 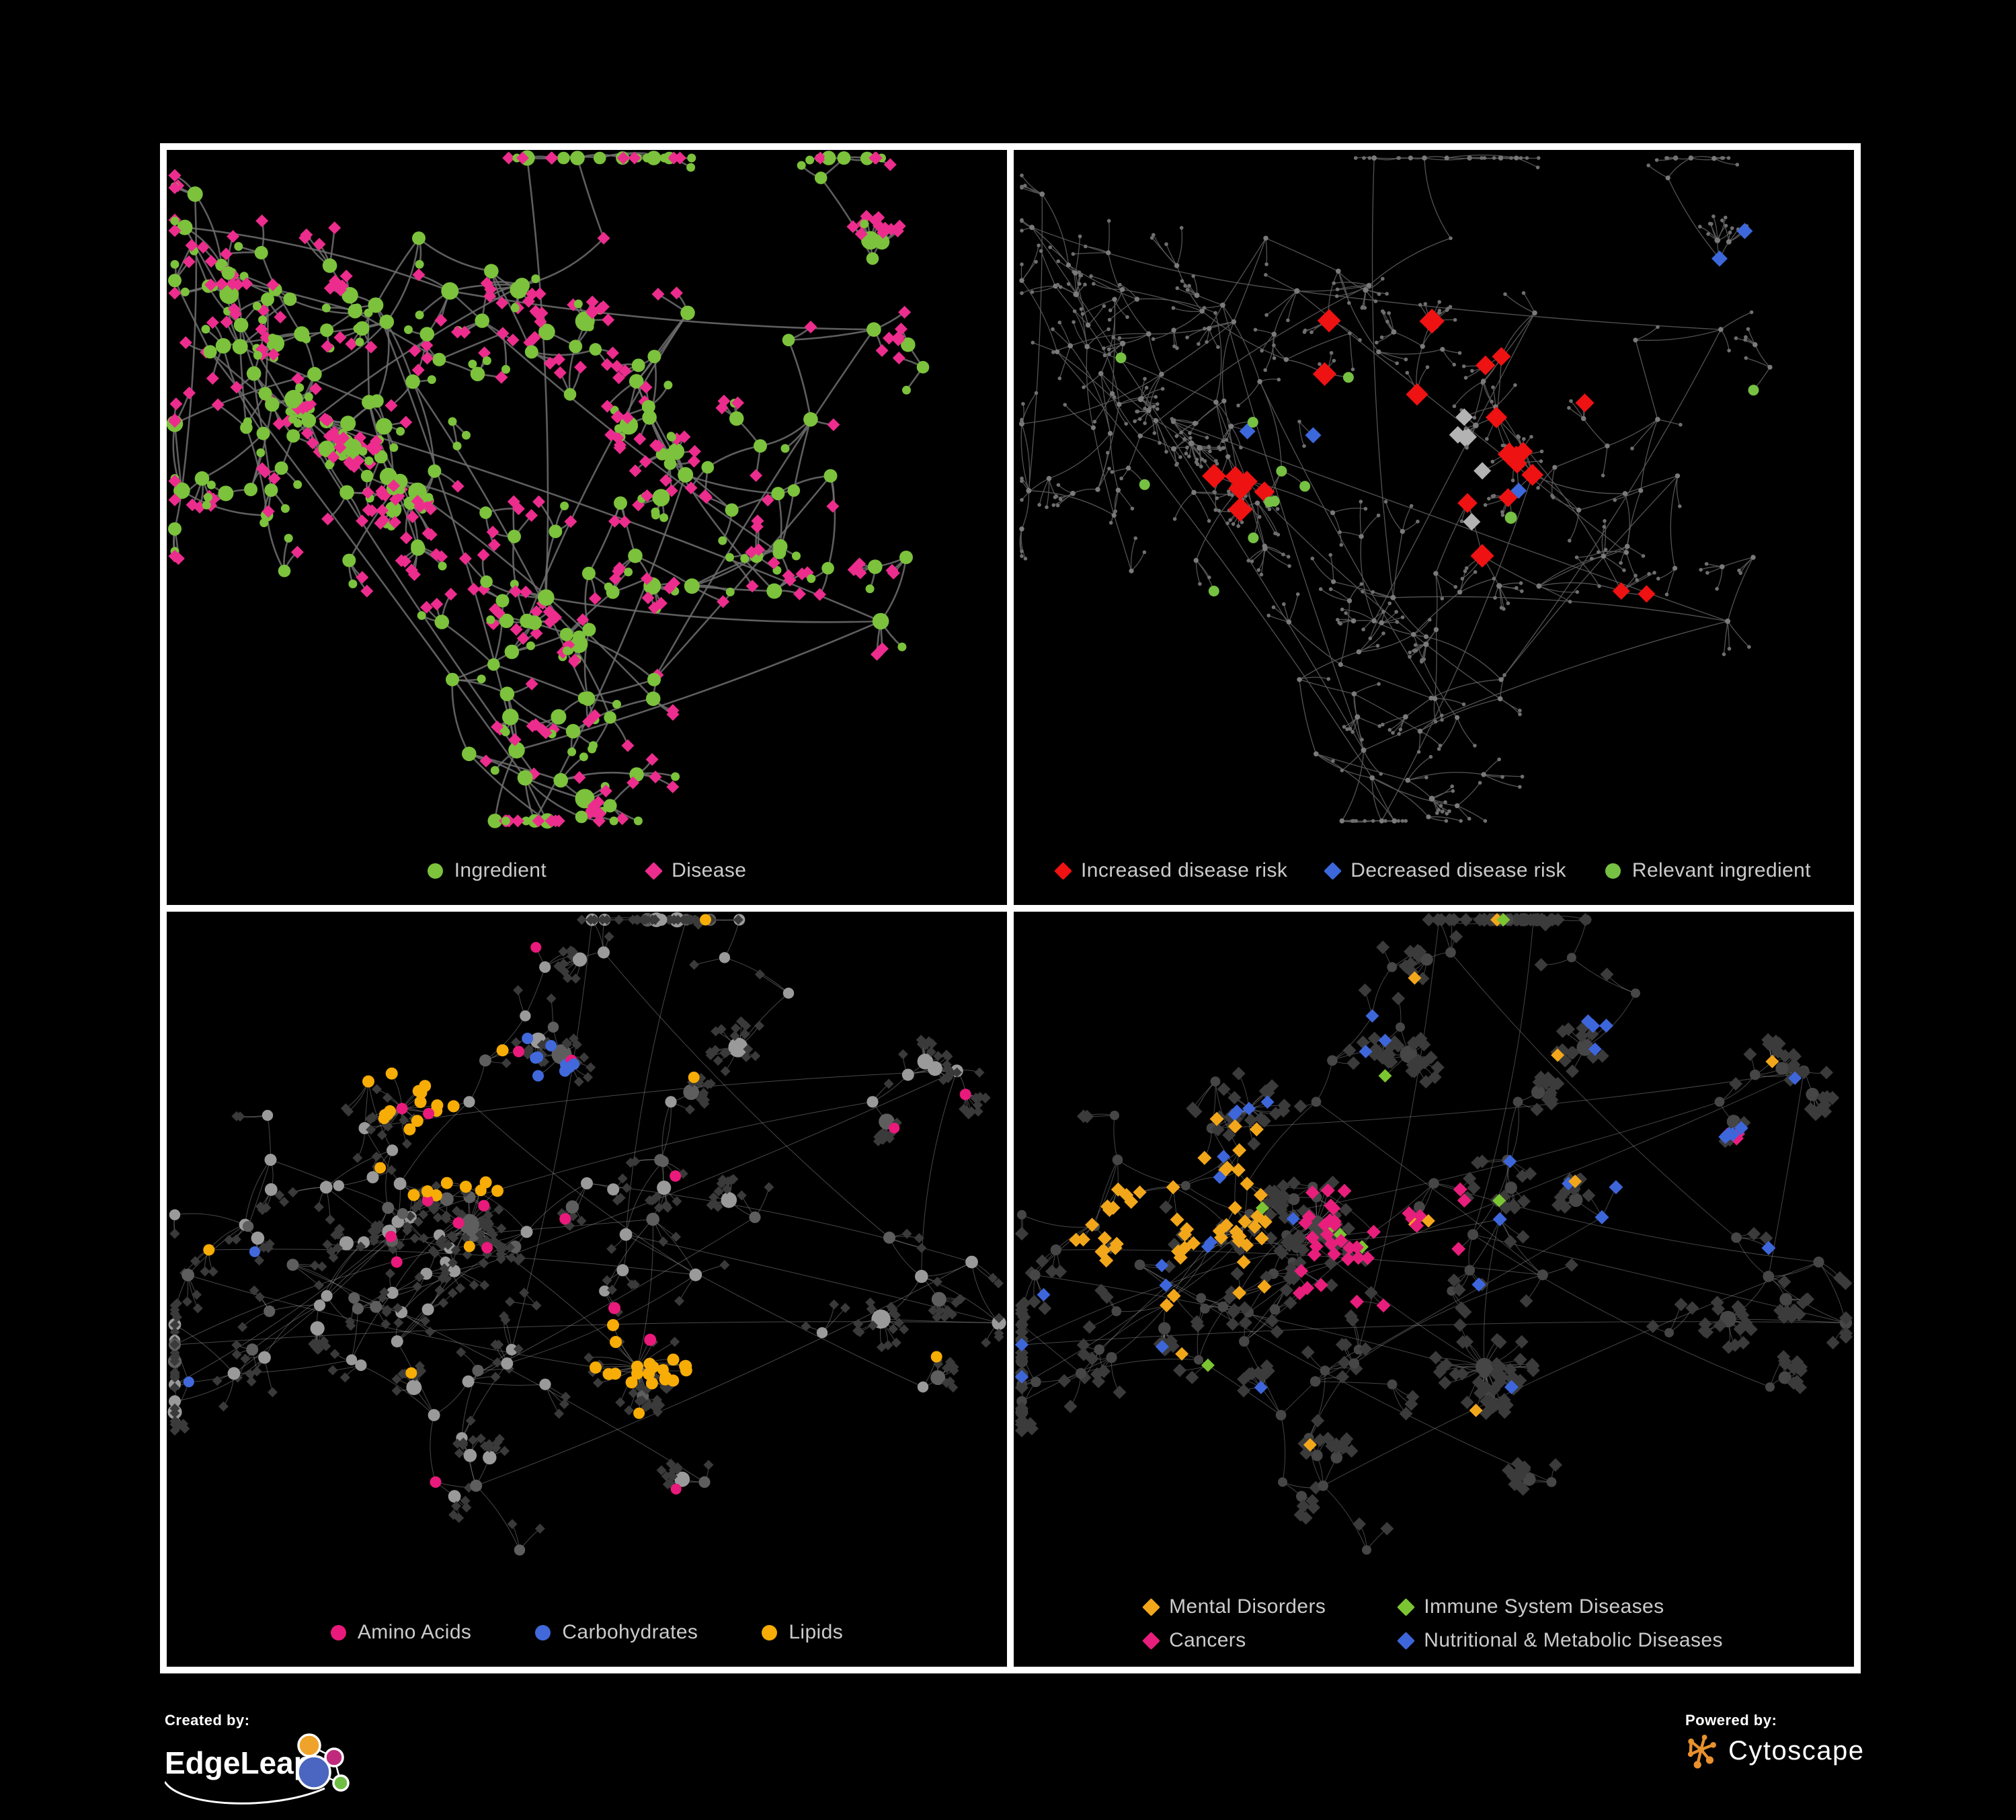 I want to click on ingredient-circle-swatch, so click(x=435, y=871).